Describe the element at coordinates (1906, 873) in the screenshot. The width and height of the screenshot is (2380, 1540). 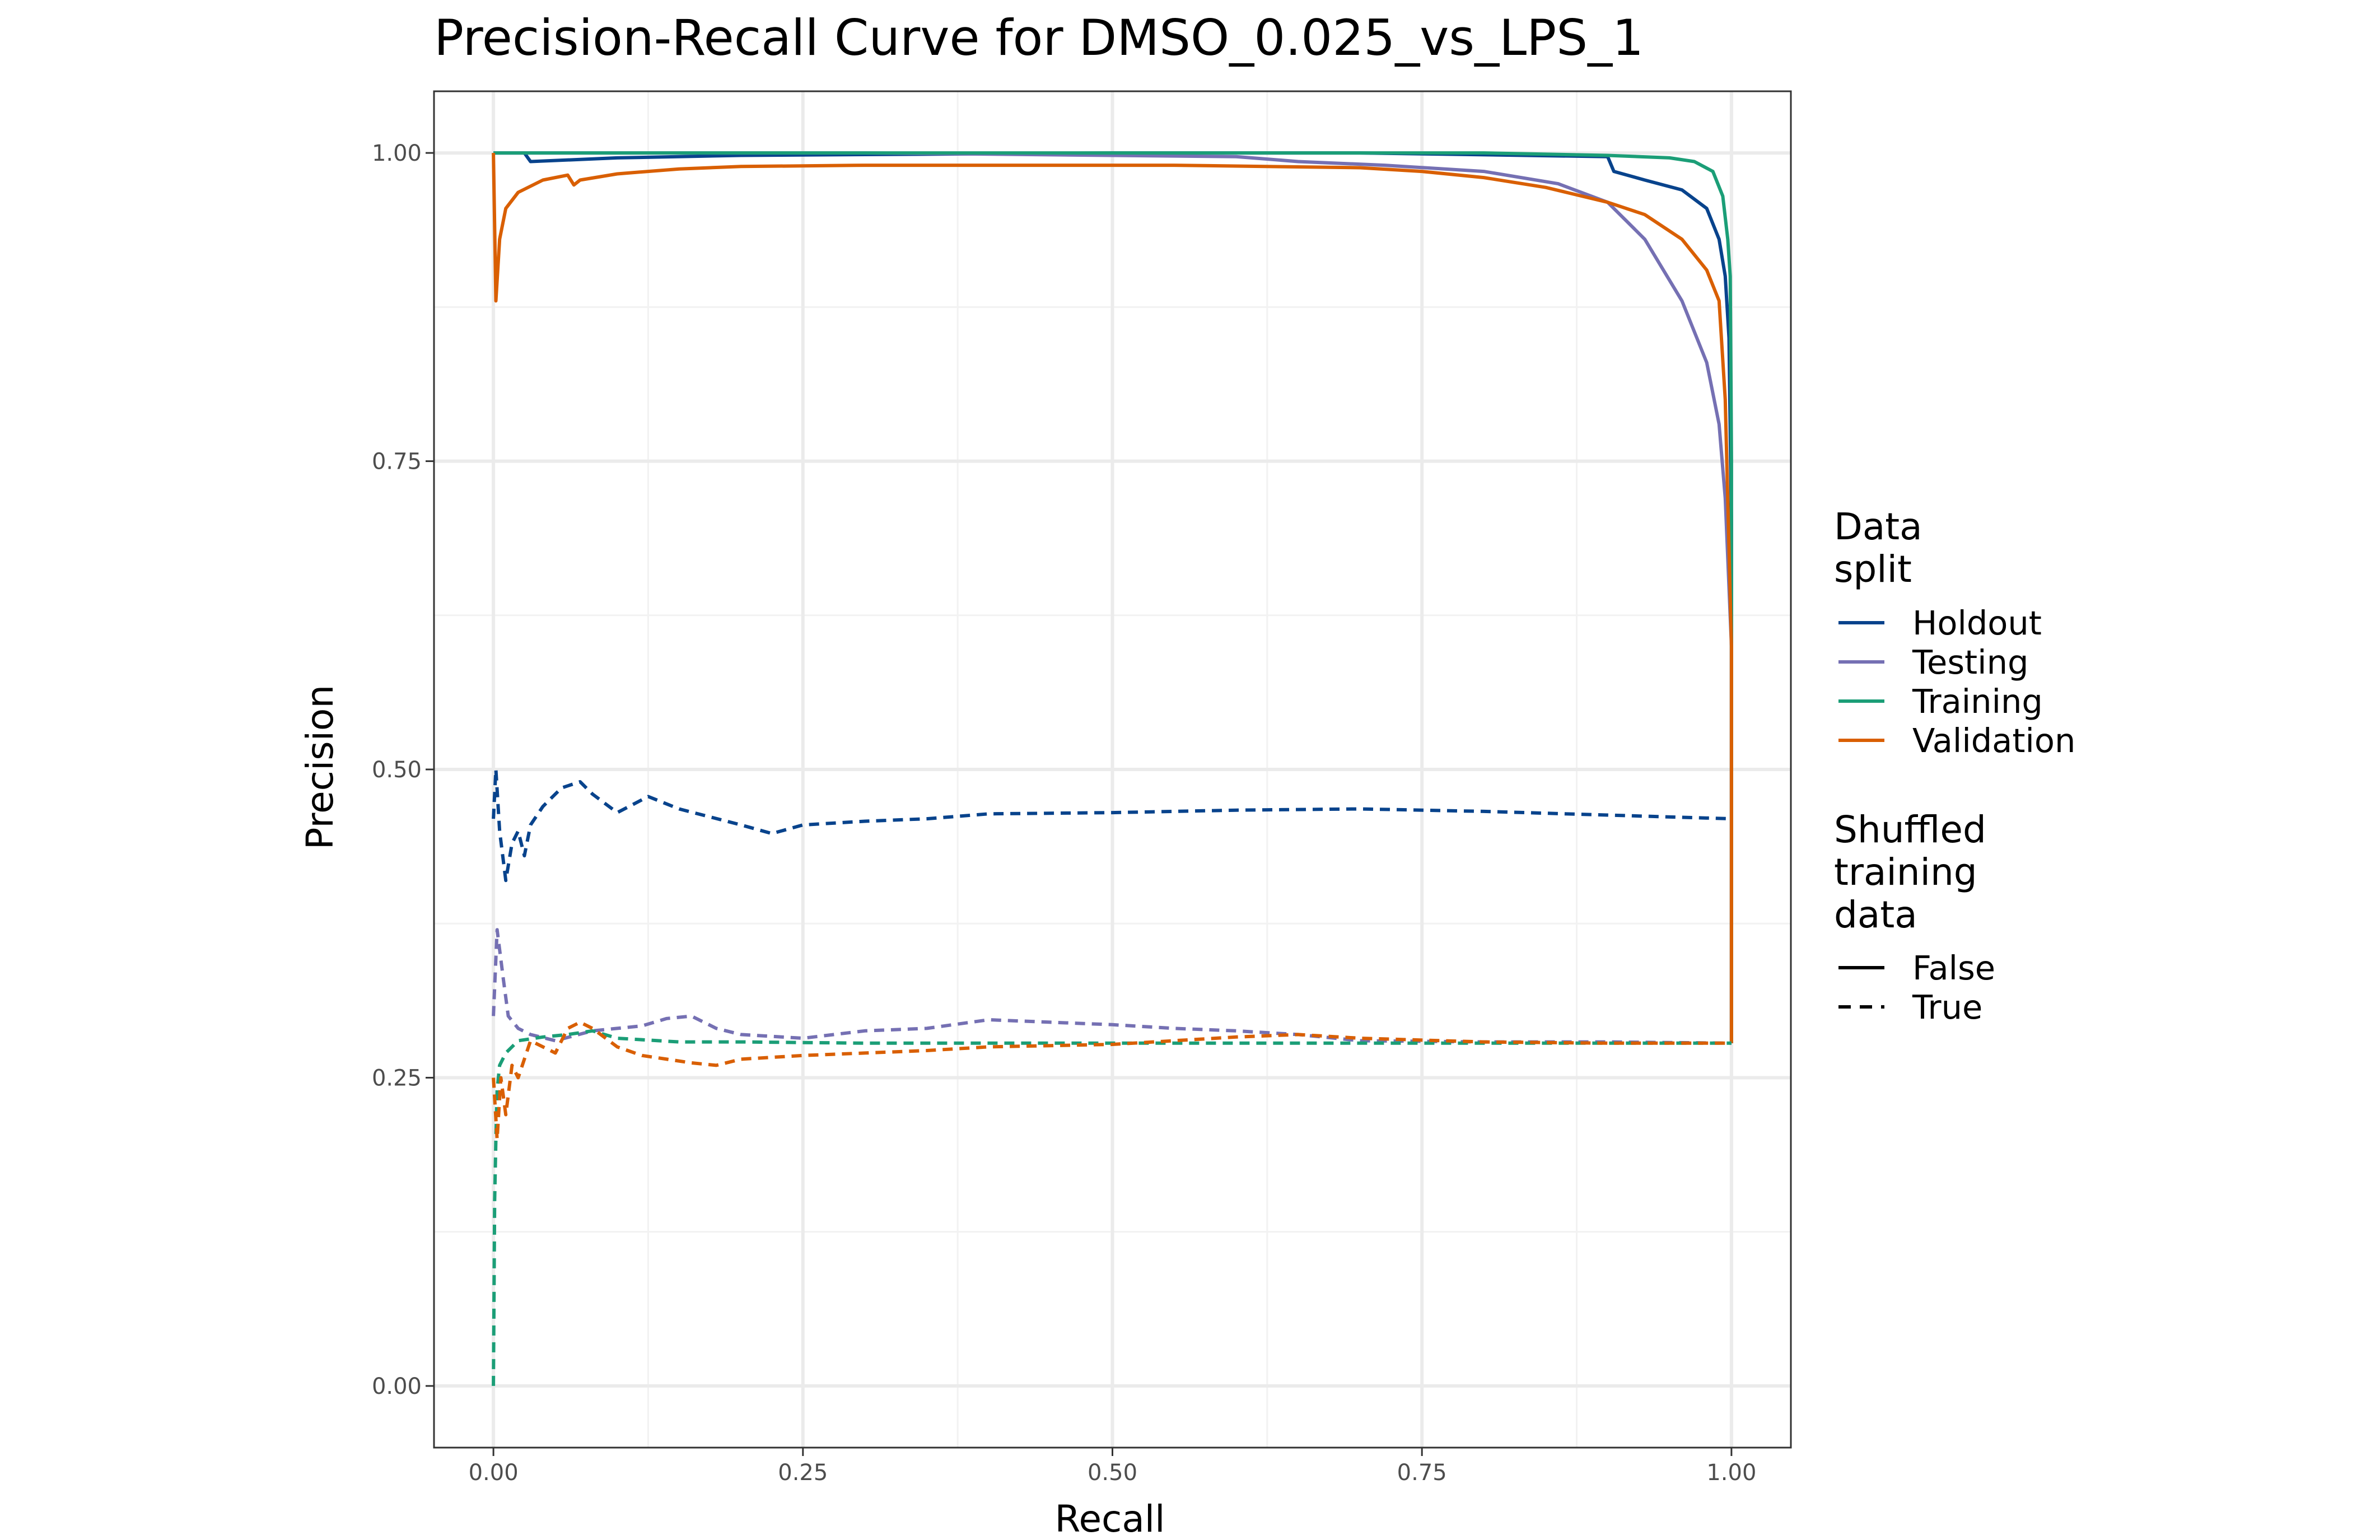
I see `legend-linetype-title: training` at that location.